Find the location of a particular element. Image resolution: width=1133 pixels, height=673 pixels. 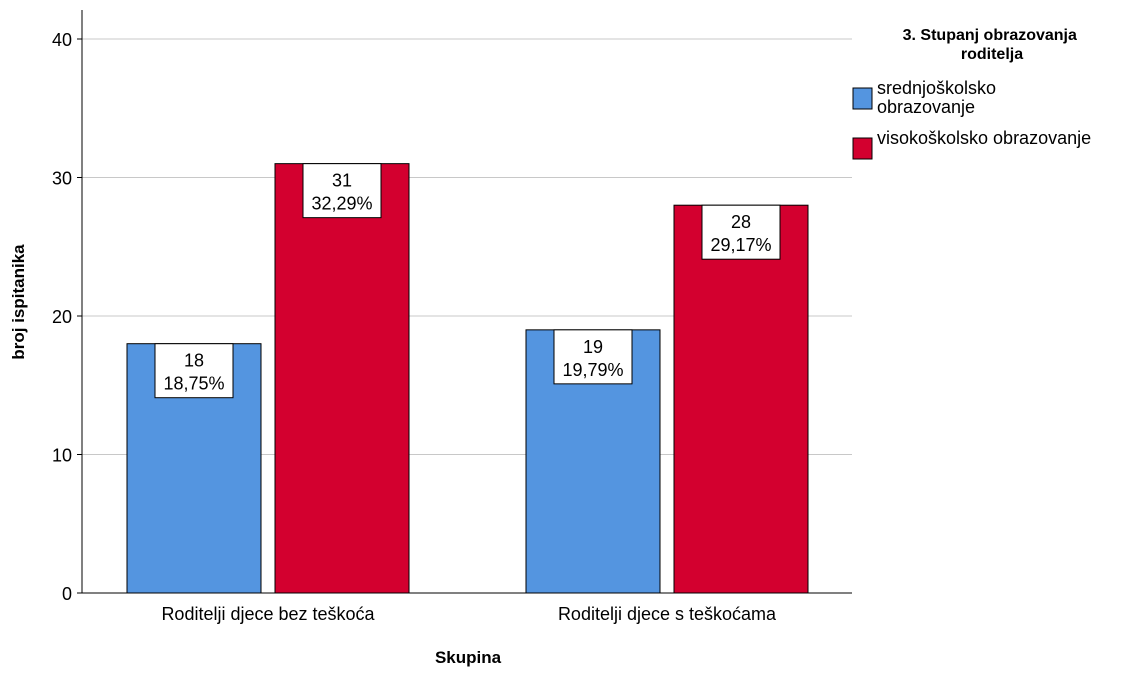

legend-label: srednjoškolsko is located at coordinates (936, 88).